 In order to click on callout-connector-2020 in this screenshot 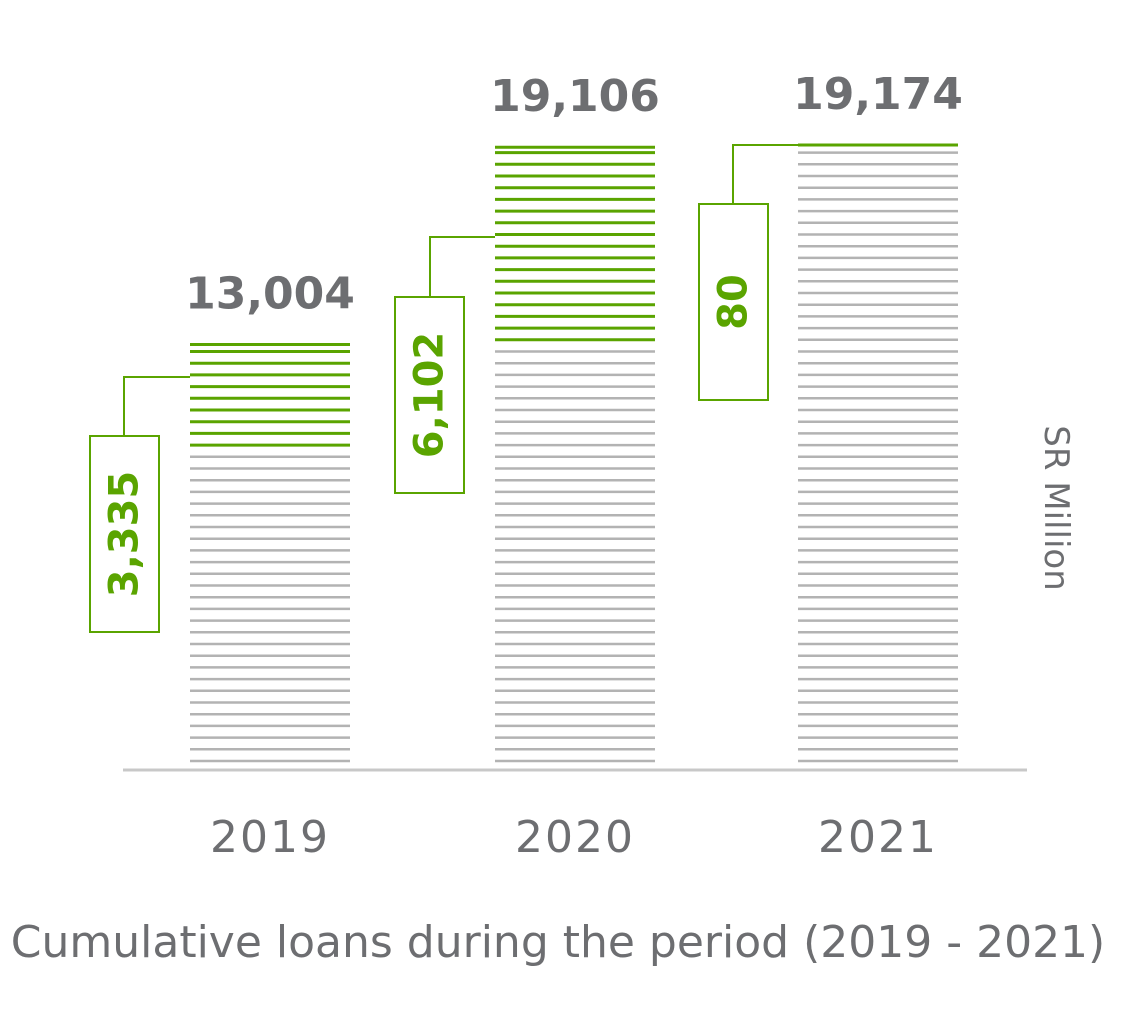, I will do `click(462, 266)`.